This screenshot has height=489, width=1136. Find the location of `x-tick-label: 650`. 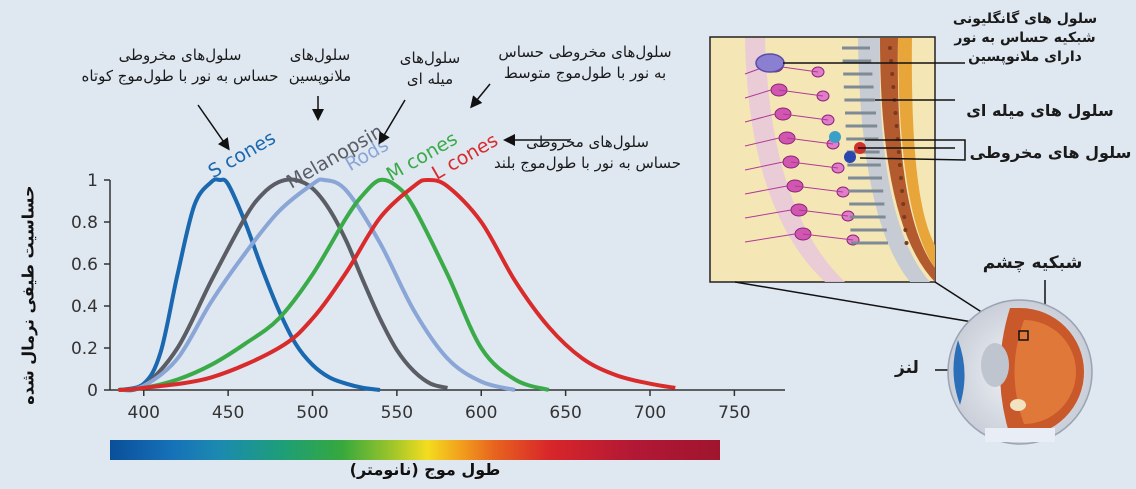

x-tick-label: 650 is located at coordinates (565, 413).